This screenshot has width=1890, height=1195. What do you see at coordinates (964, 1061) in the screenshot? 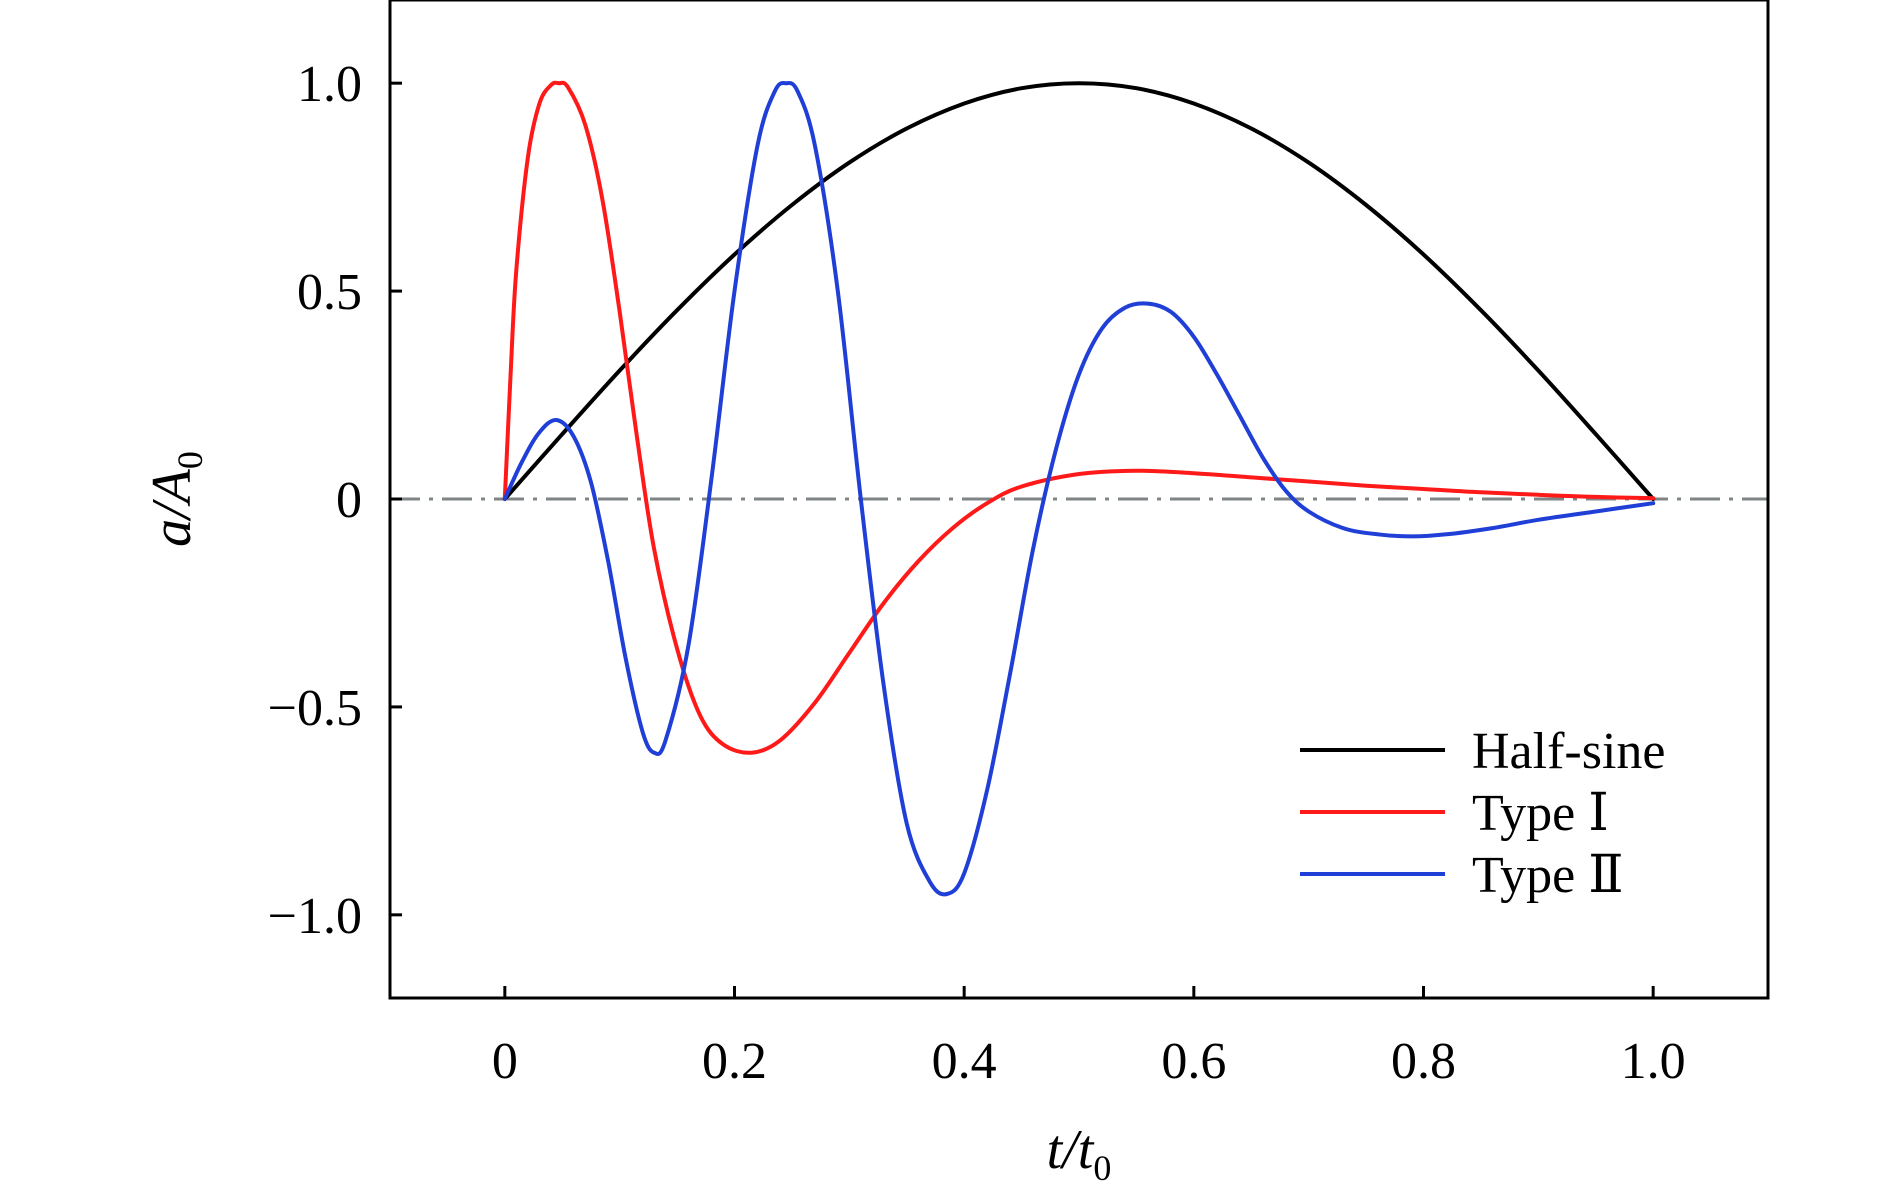
I see `x-tick-label: 0.4` at bounding box center [964, 1061].